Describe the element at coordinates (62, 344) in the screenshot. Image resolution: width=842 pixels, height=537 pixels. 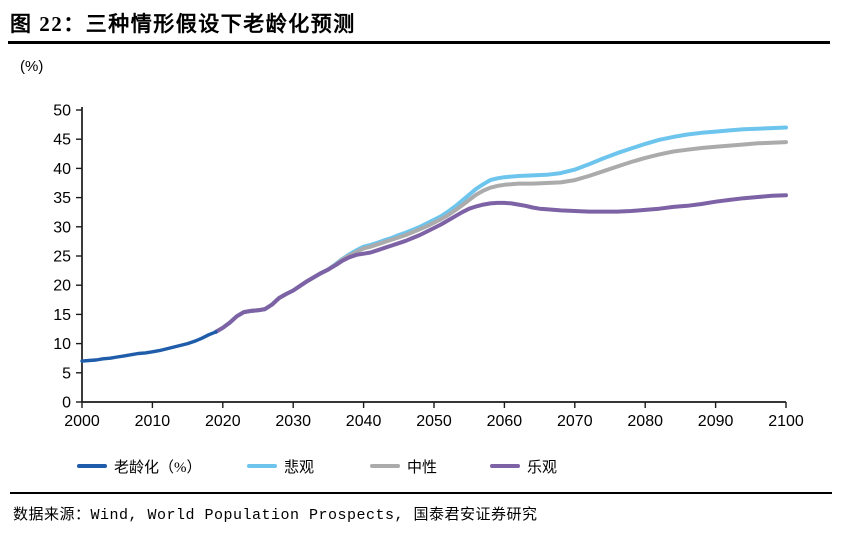
I see `y-tick-label-10: 10` at that location.